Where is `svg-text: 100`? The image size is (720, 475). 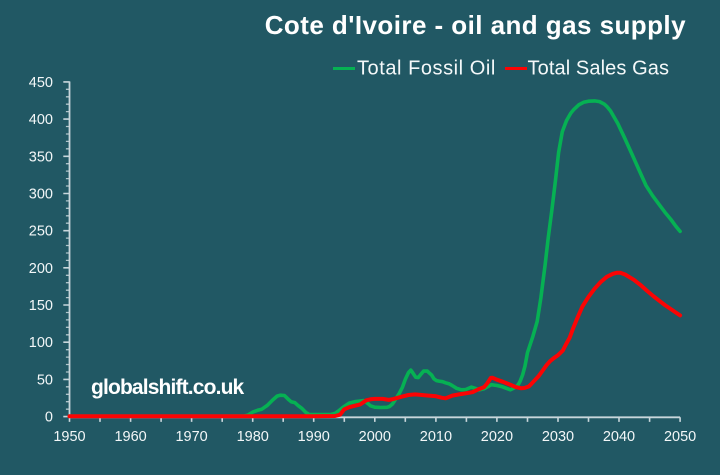
svg-text: 100 is located at coordinates (41, 343).